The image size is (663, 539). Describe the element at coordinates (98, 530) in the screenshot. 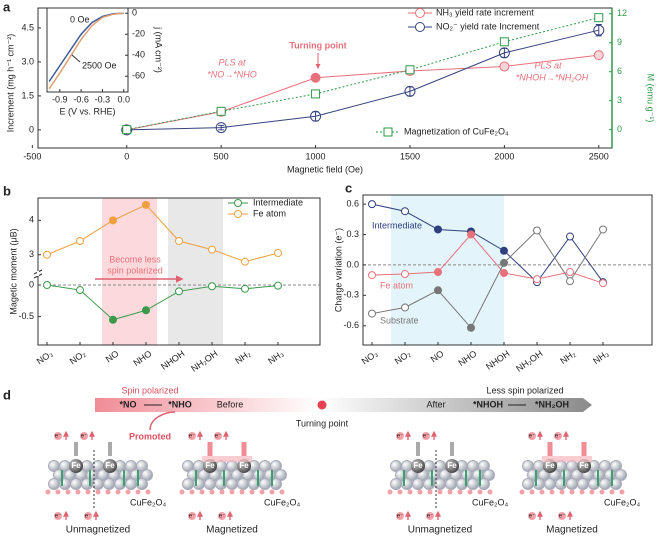

I see `state-label: Unmagnetized` at that location.